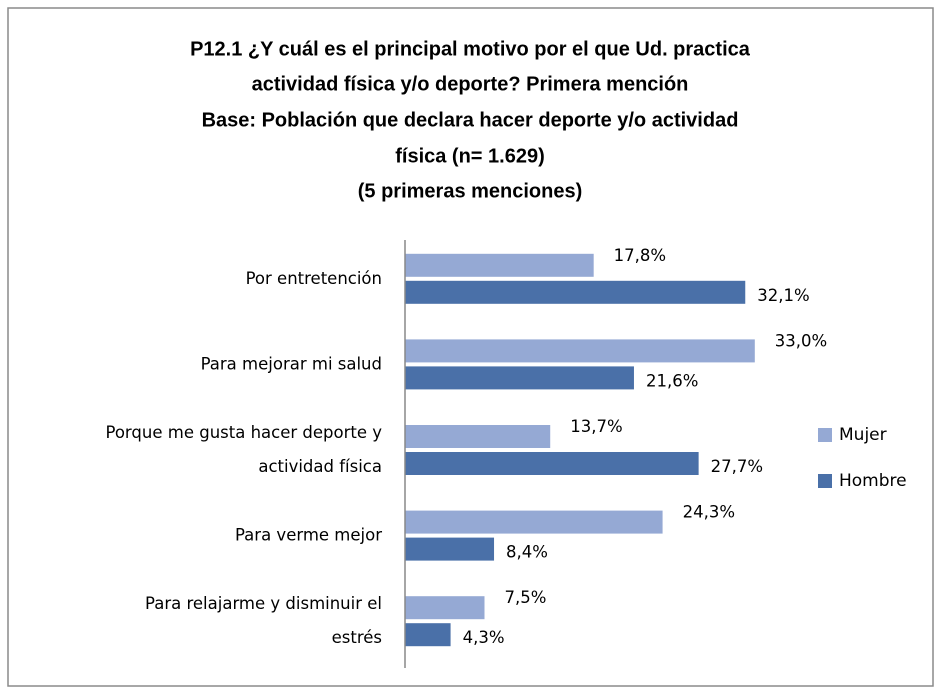 The width and height of the screenshot is (939, 692). Describe the element at coordinates (783, 295) in the screenshot. I see `data-label: 32,1%` at that location.